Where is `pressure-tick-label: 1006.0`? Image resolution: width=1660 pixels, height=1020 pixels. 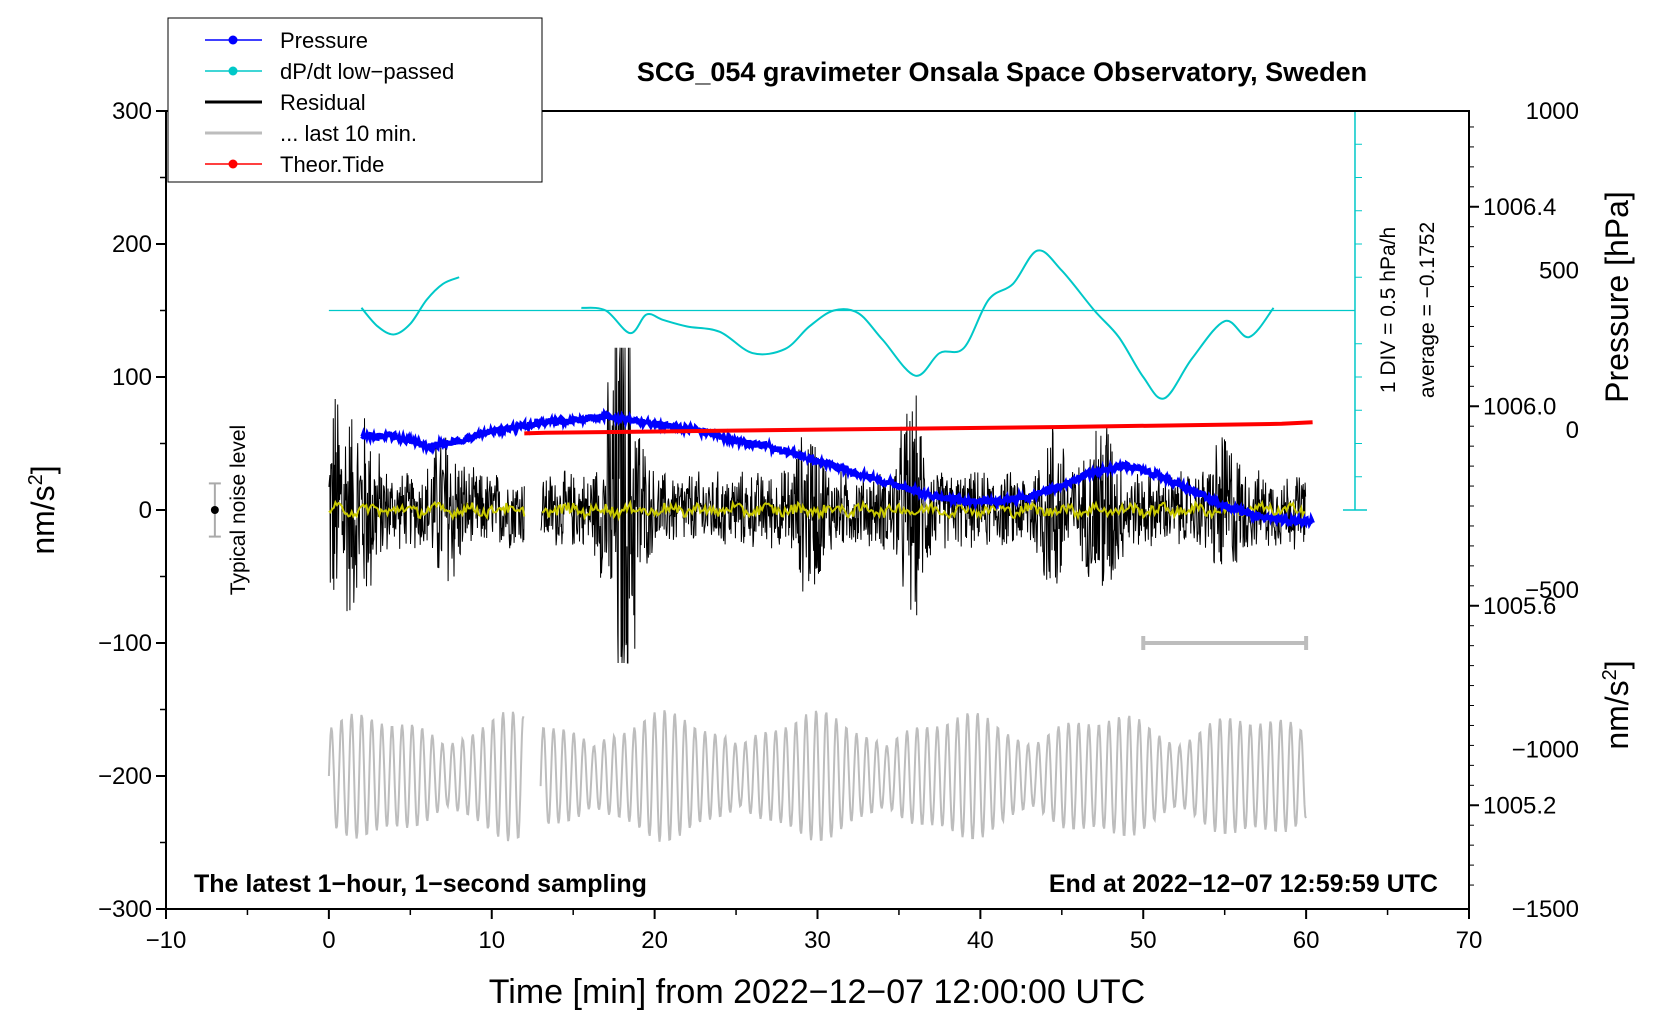 pressure-tick-label: 1006.0 is located at coordinates (1519, 406).